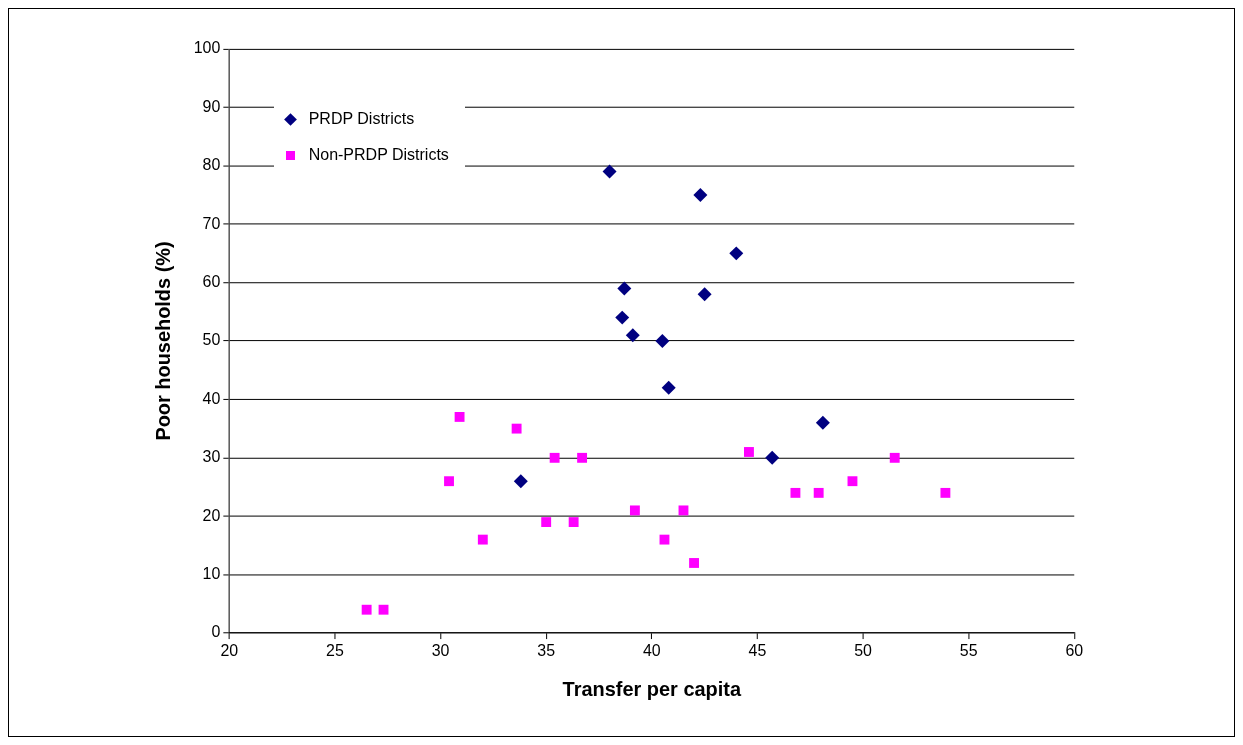  What do you see at coordinates (229, 651) in the screenshot?
I see `x-tick-label: 20` at bounding box center [229, 651].